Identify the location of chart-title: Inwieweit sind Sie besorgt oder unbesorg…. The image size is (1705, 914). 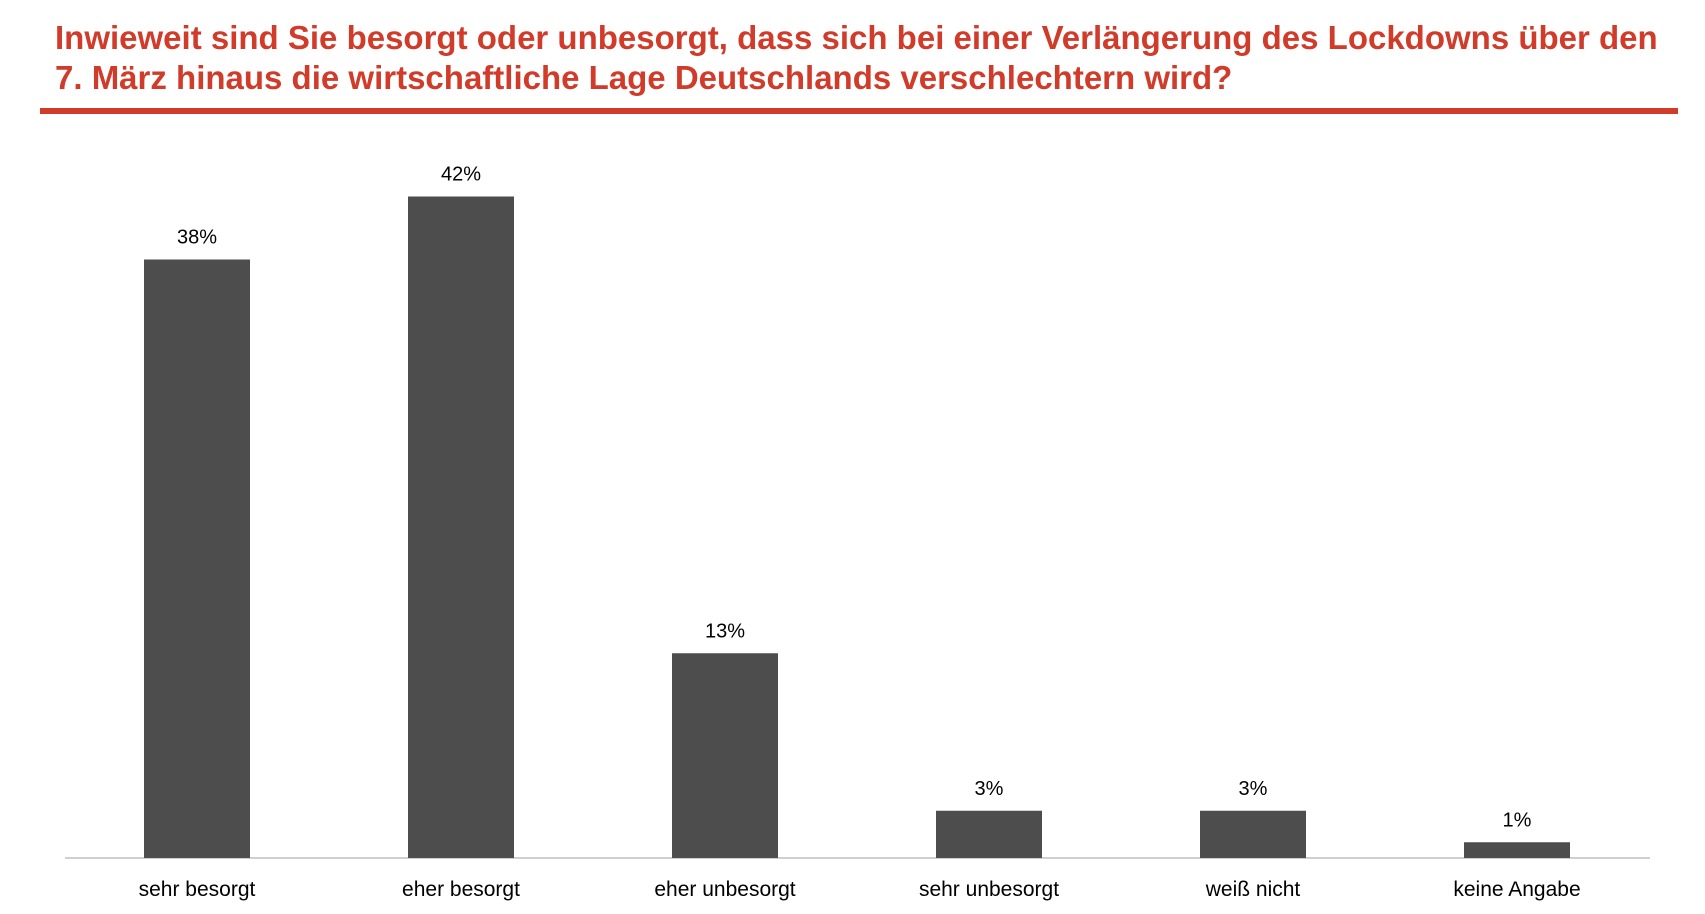
(856, 57).